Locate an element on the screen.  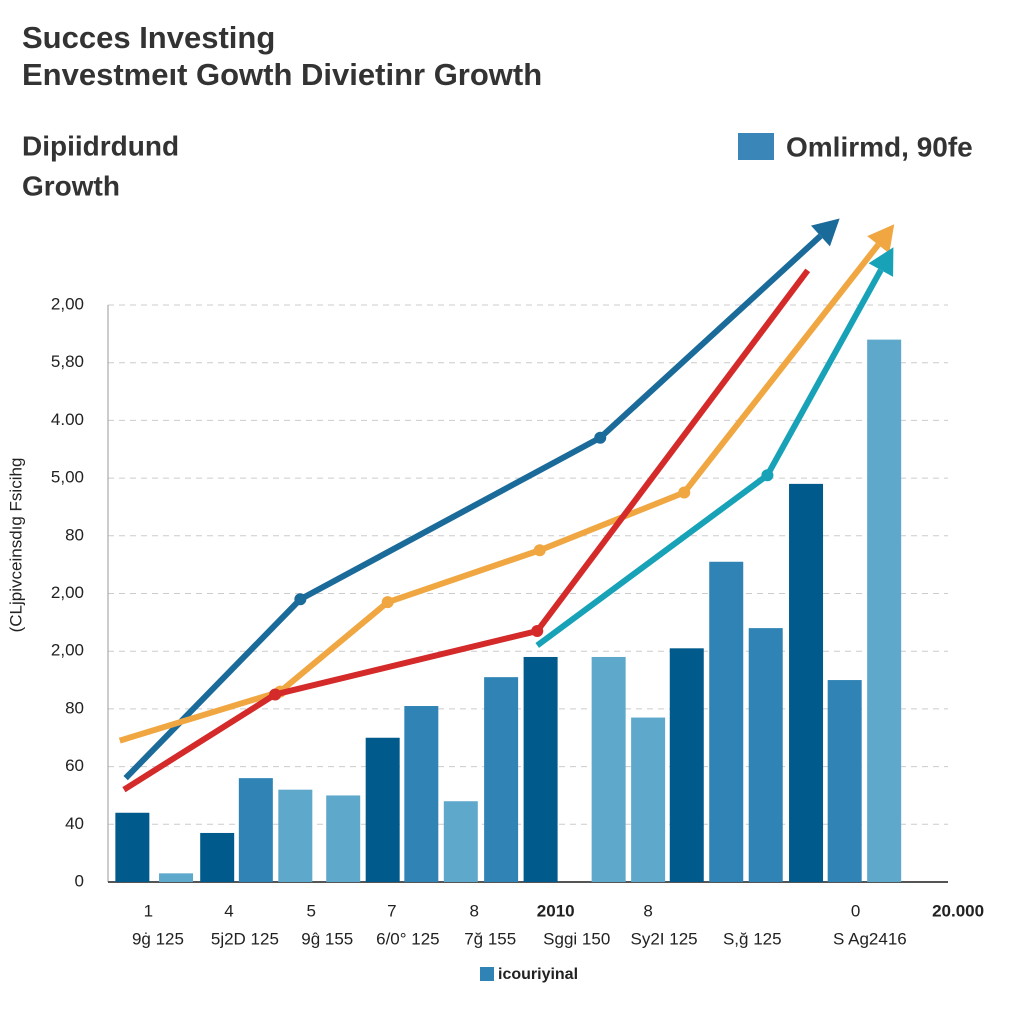
chart-subtitle: Envestmeıt Gowth Divietinr Growth is located at coordinates (282, 74).